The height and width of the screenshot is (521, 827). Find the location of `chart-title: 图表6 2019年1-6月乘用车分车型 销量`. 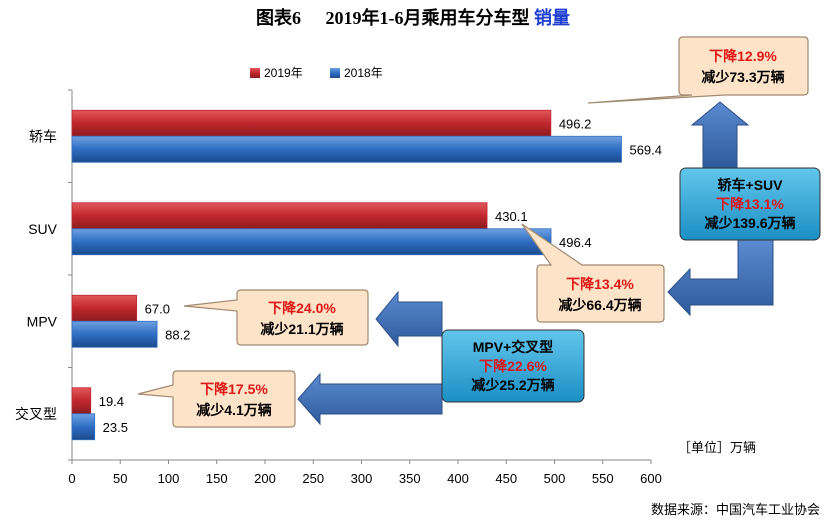

chart-title: 图表6 2019年1-6月乘用车分车型 销量 is located at coordinates (413, 17).